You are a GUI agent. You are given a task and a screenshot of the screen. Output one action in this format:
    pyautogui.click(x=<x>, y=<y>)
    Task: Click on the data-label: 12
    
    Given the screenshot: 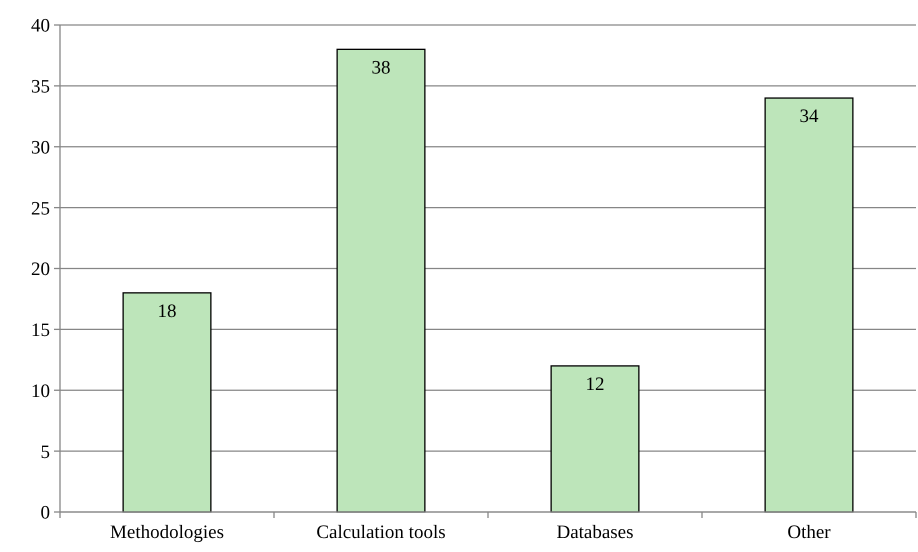 What is the action you would take?
    pyautogui.click(x=595, y=384)
    